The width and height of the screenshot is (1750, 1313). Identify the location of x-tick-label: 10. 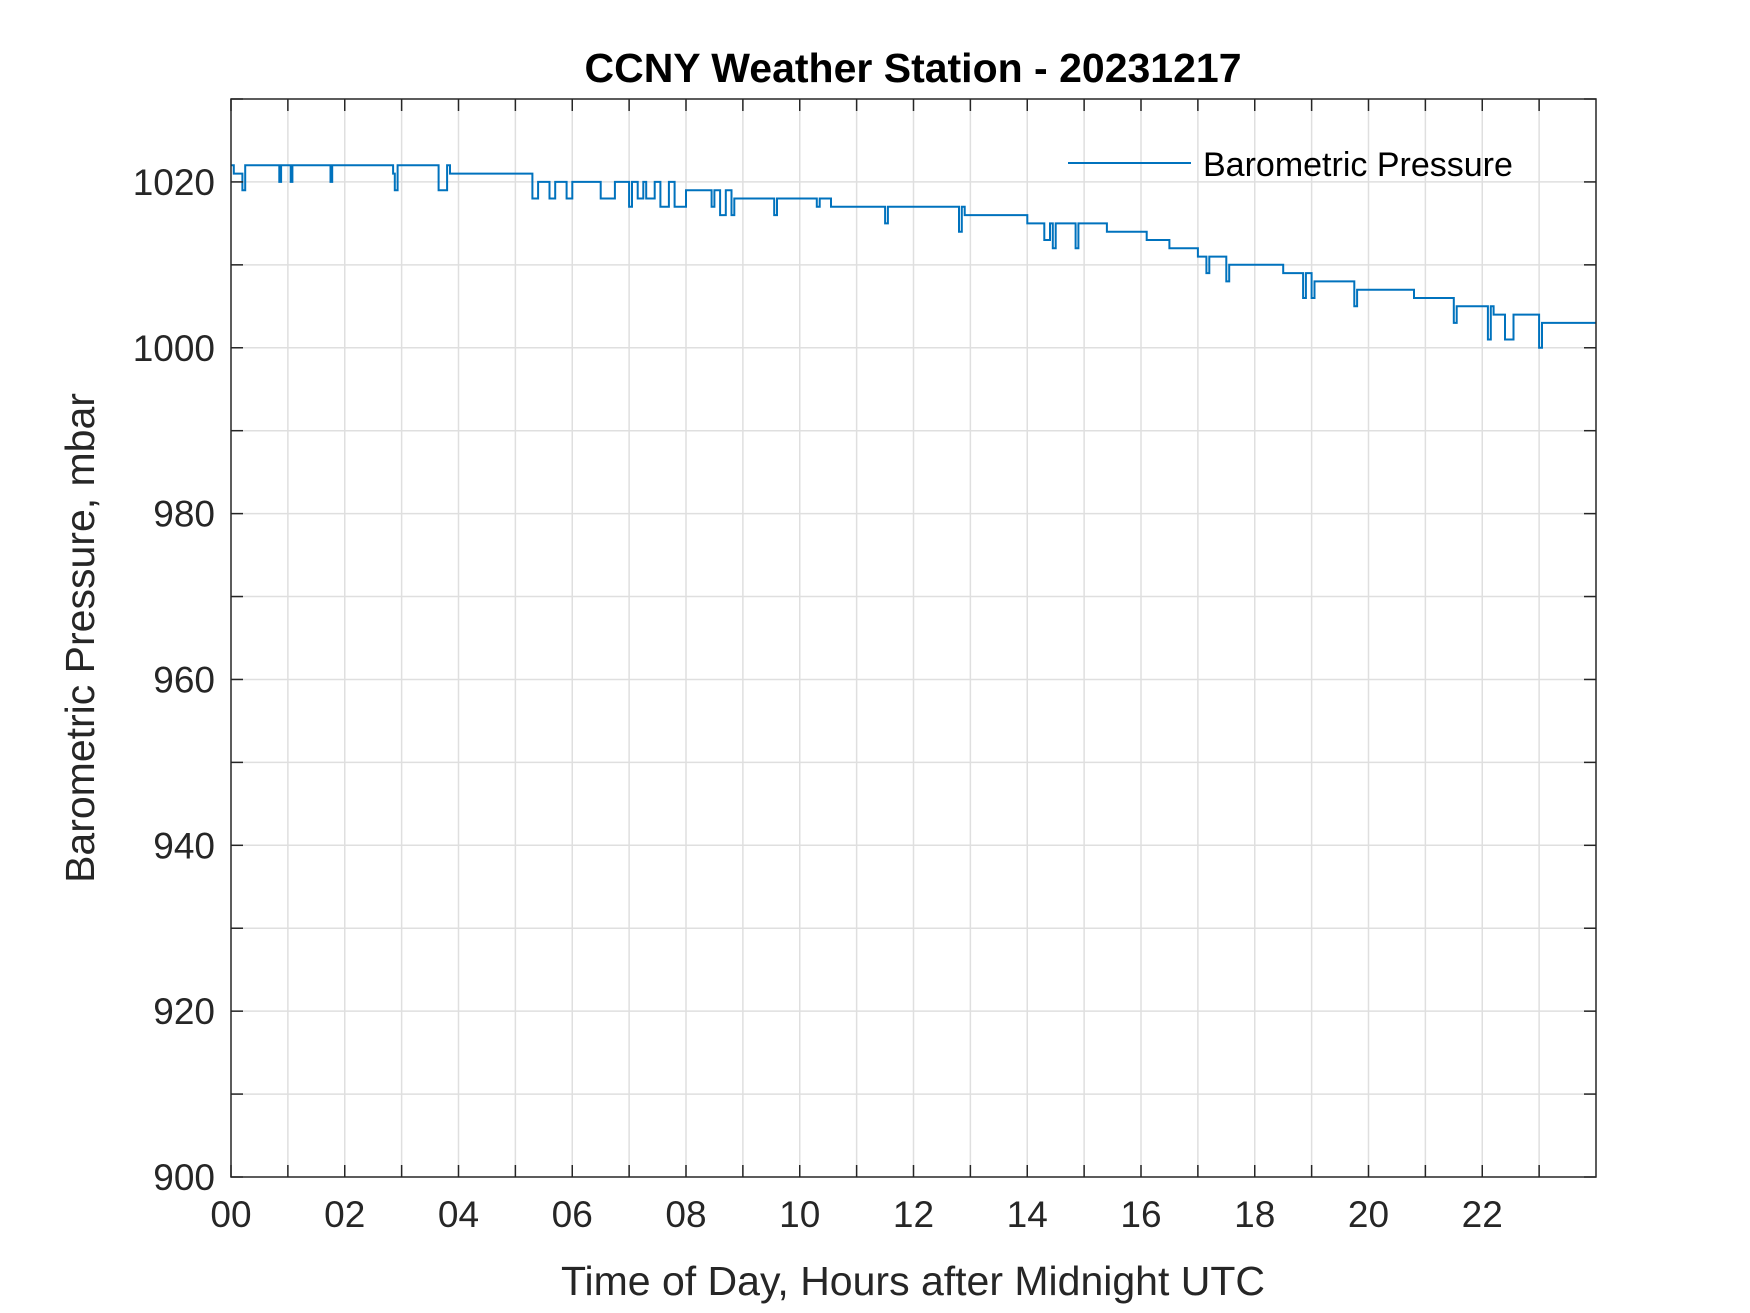
(799, 1214).